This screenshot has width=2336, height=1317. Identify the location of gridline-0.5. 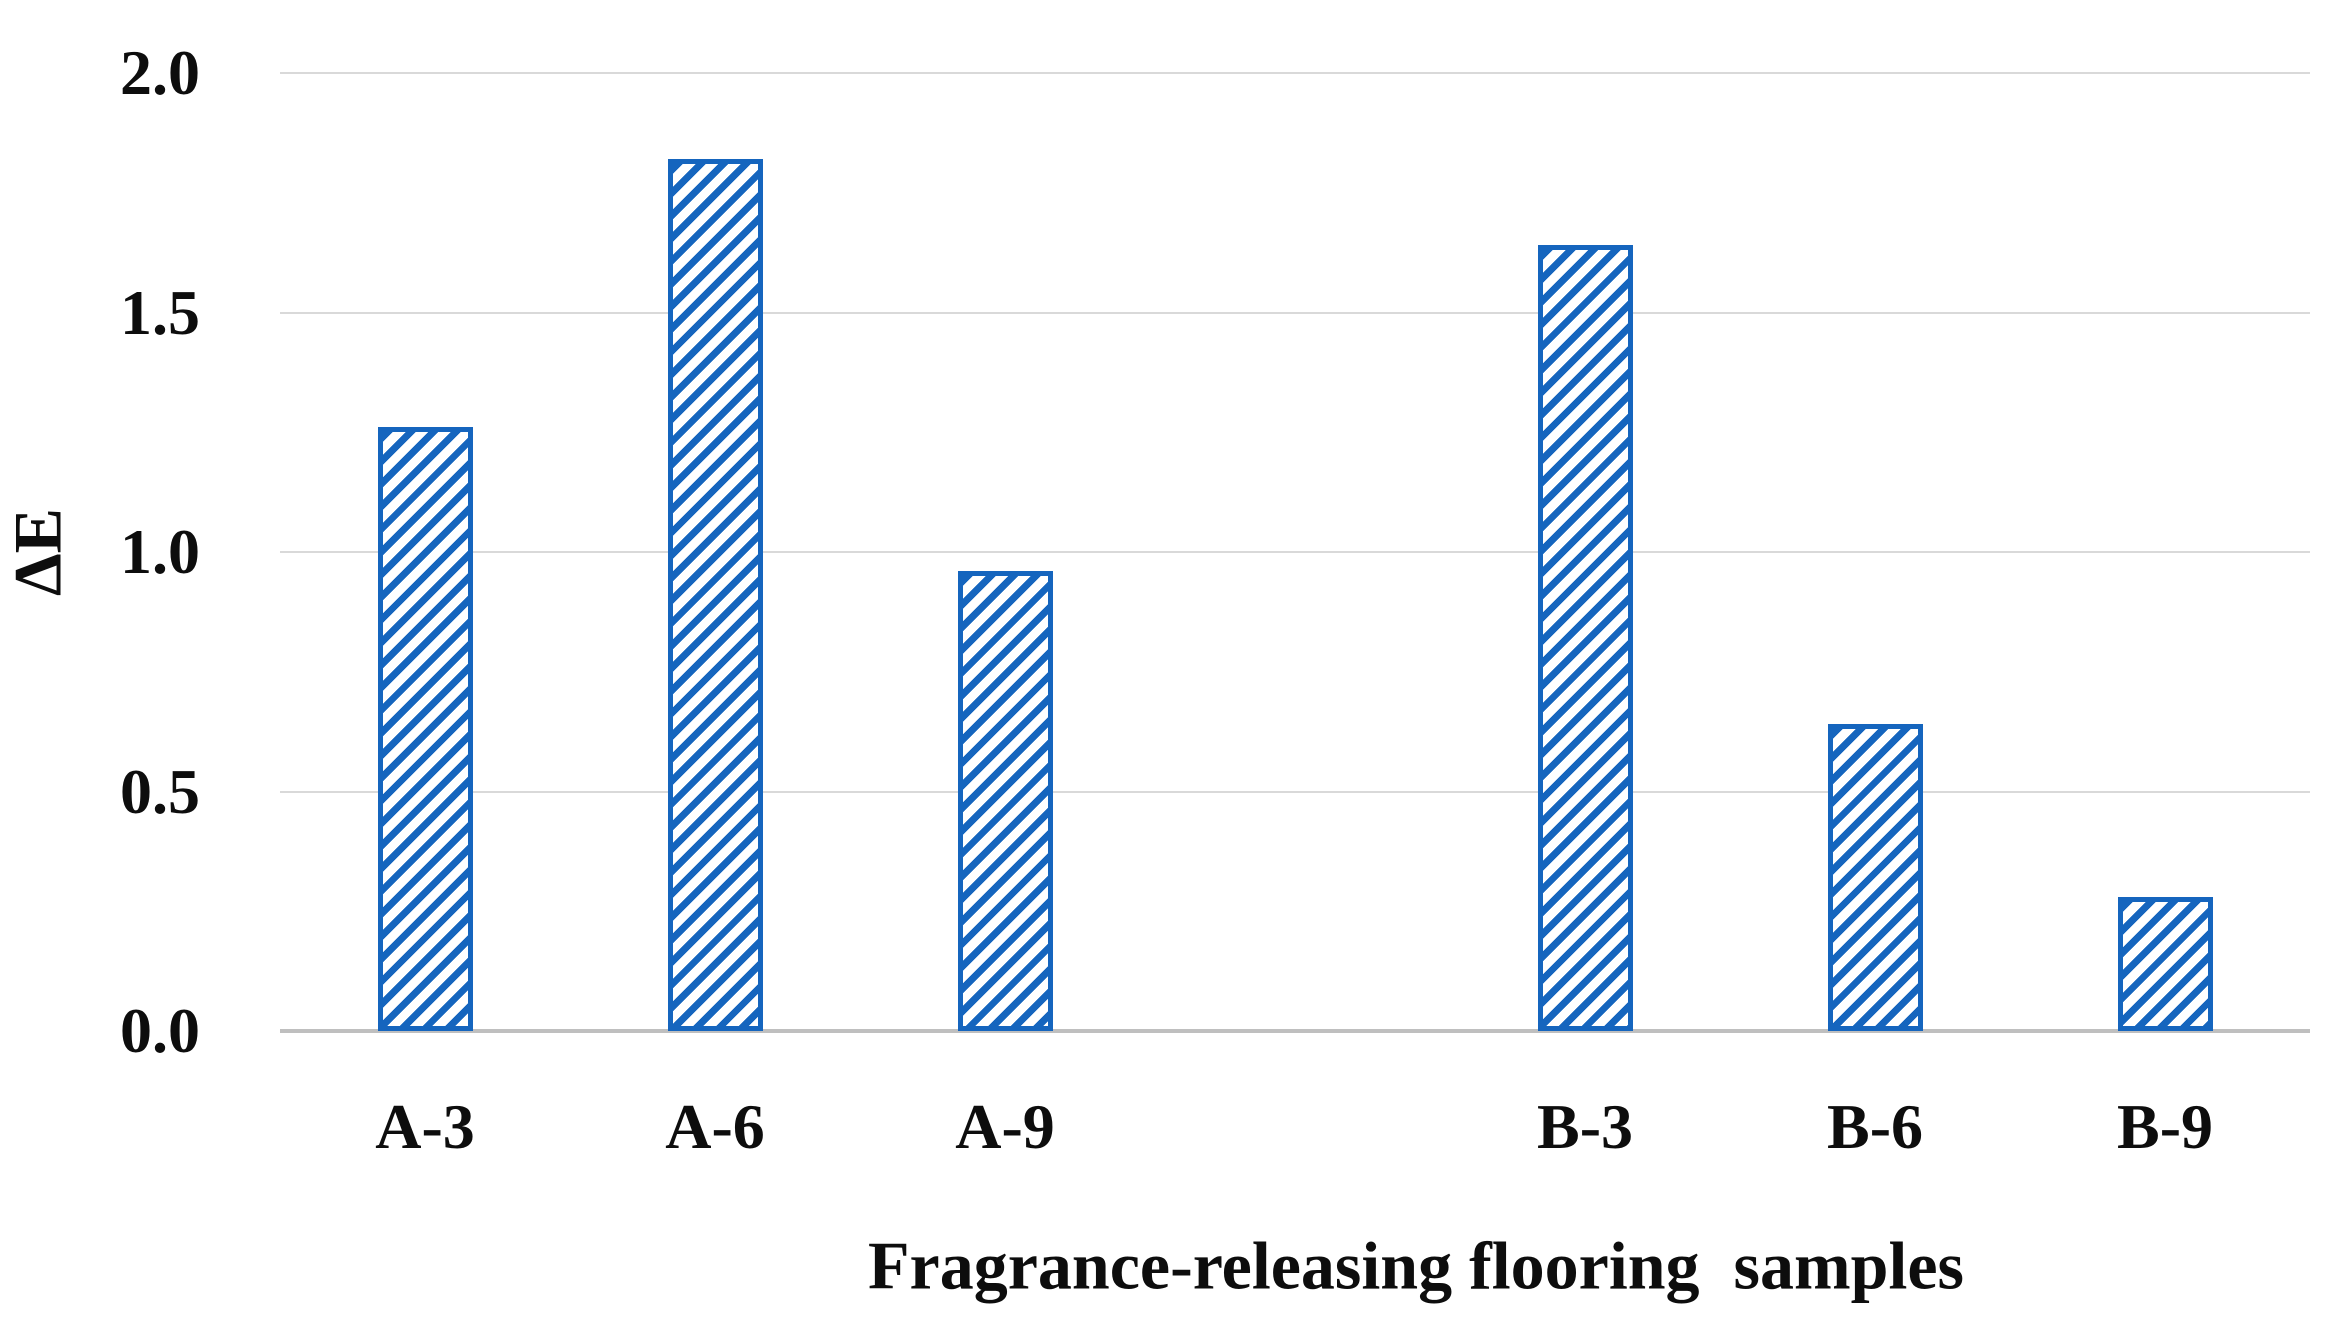
(1295, 791).